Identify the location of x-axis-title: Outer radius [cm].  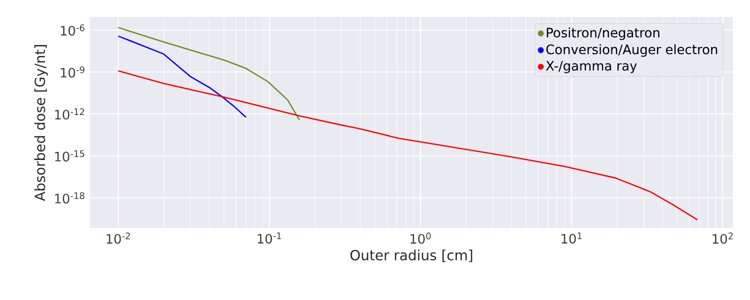
(411, 256).